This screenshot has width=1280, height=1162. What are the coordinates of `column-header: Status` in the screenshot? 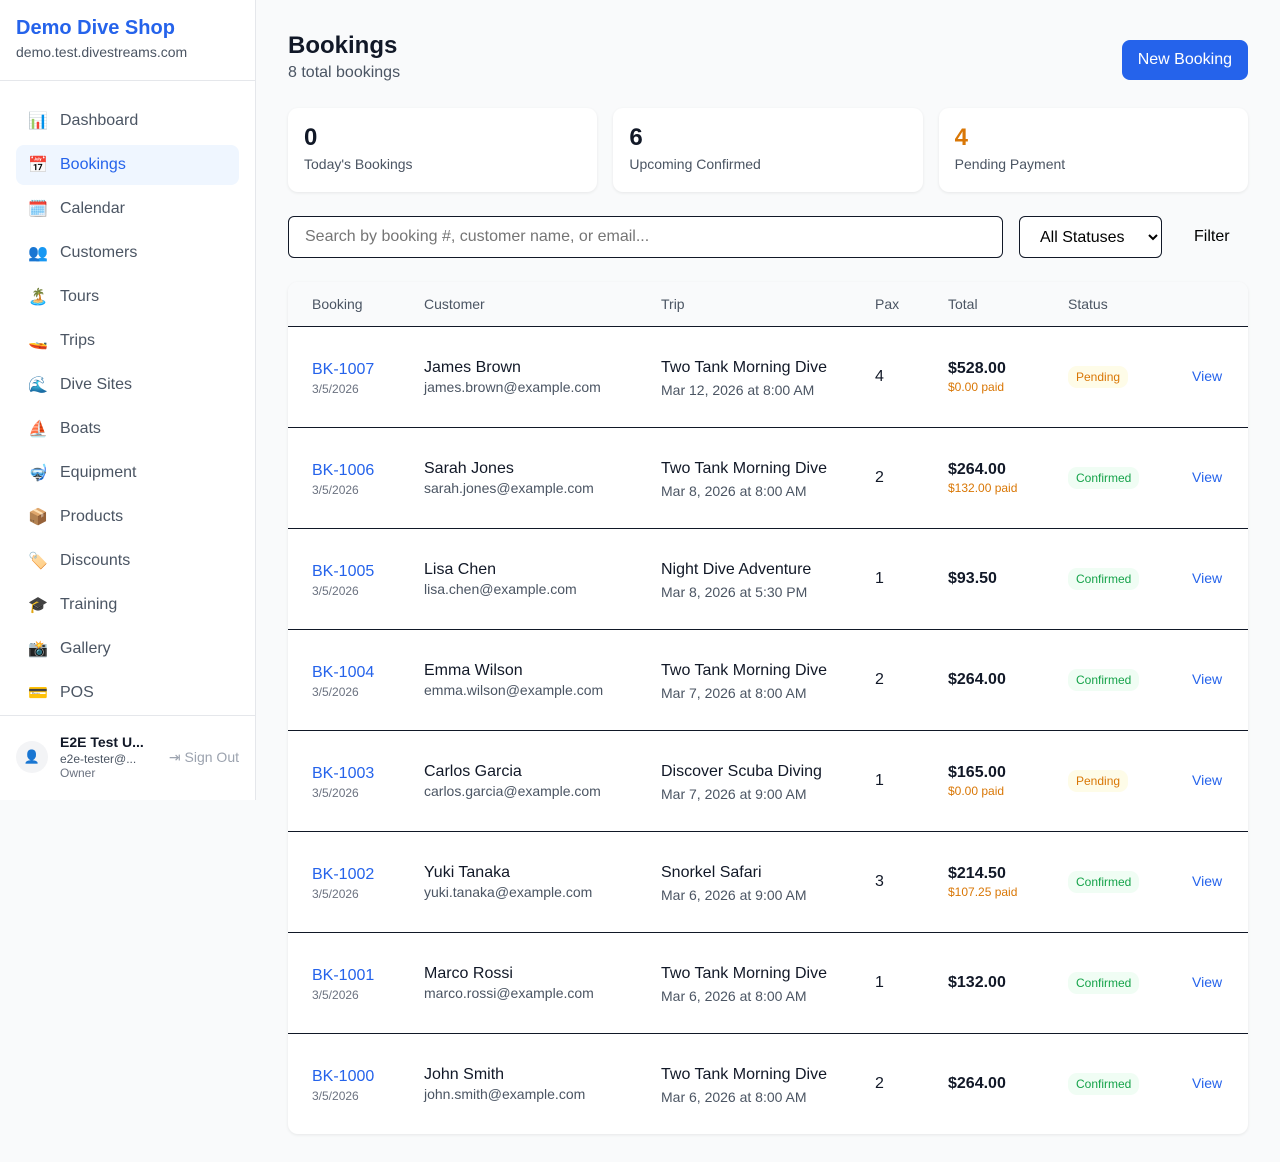 It's located at (1130, 304).